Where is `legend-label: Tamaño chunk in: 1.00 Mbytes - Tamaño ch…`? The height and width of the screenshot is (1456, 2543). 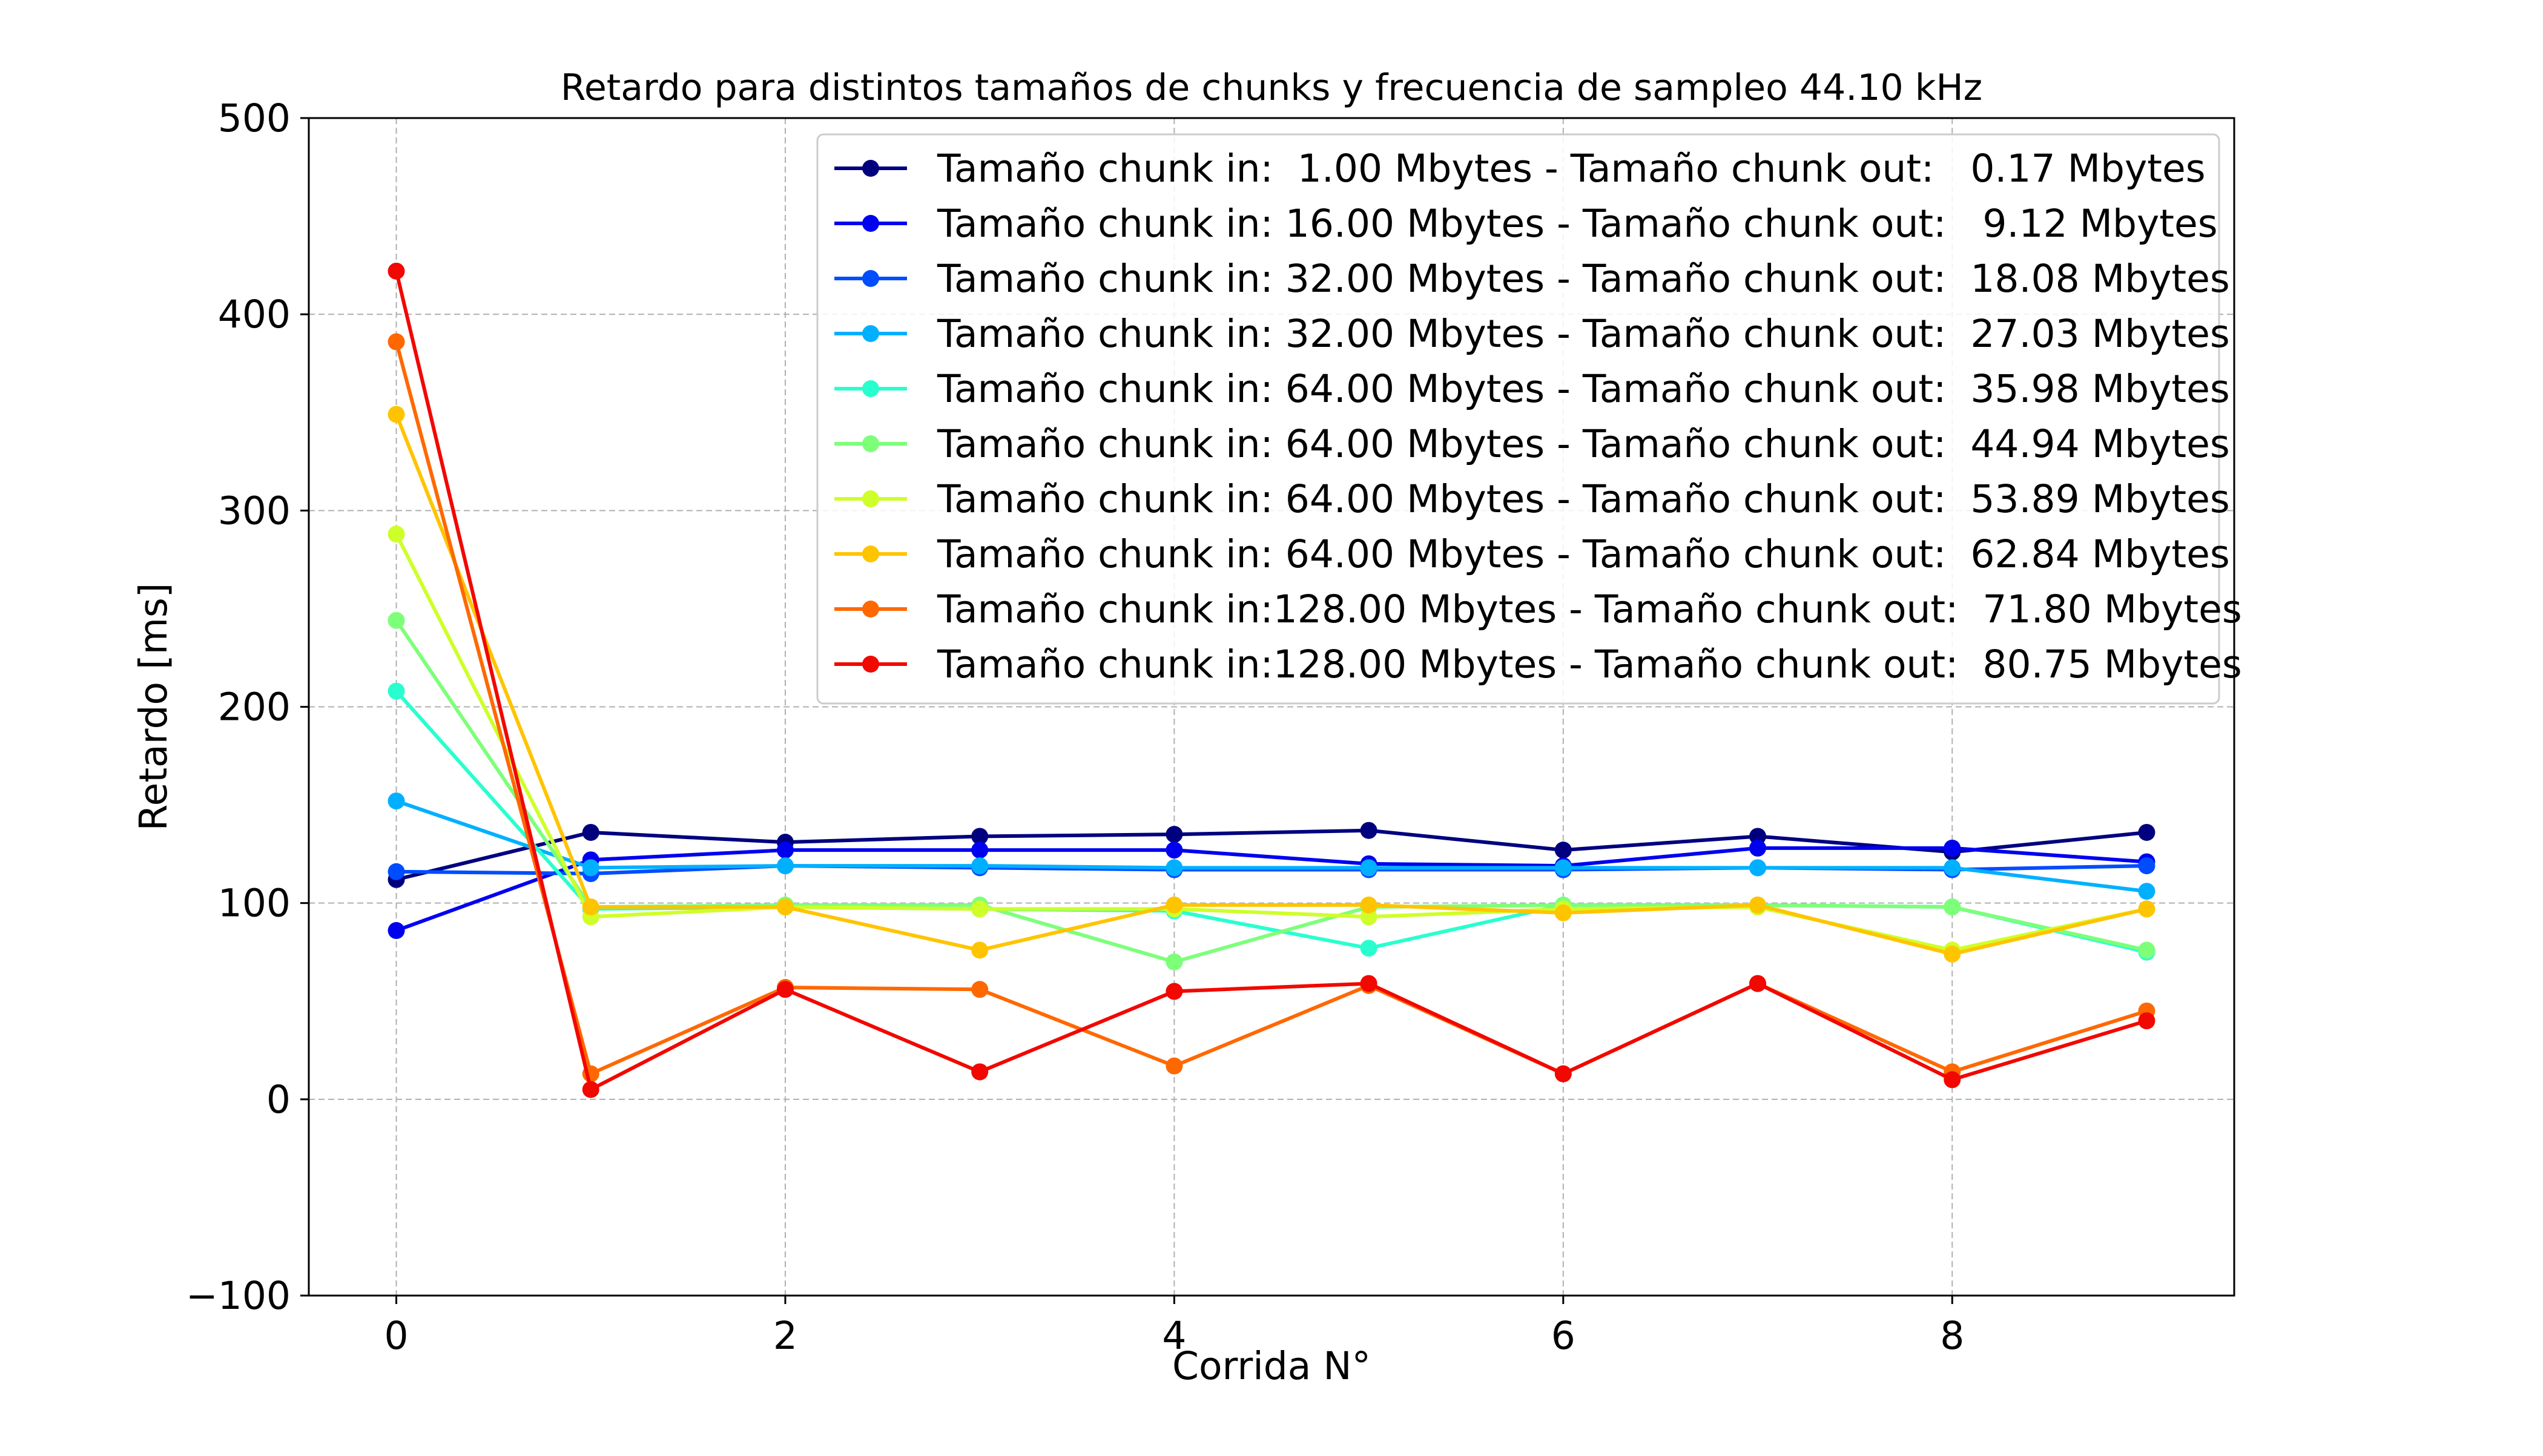
legend-label: Tamaño chunk in: 1.00 Mbytes - Tamaño ch… is located at coordinates (1572, 169).